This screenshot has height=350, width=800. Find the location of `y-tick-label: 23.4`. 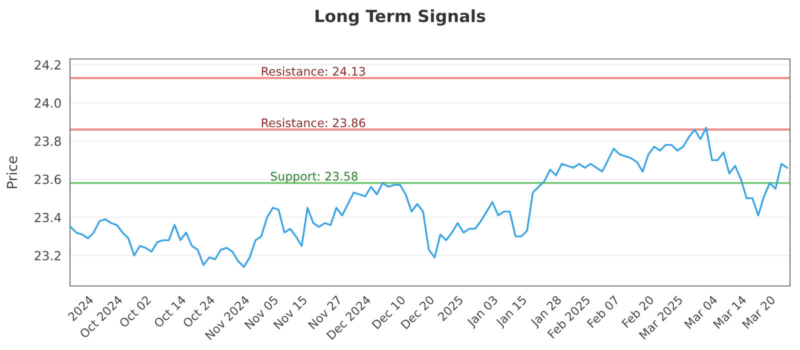

y-tick-label: 23.4 is located at coordinates (47, 217).